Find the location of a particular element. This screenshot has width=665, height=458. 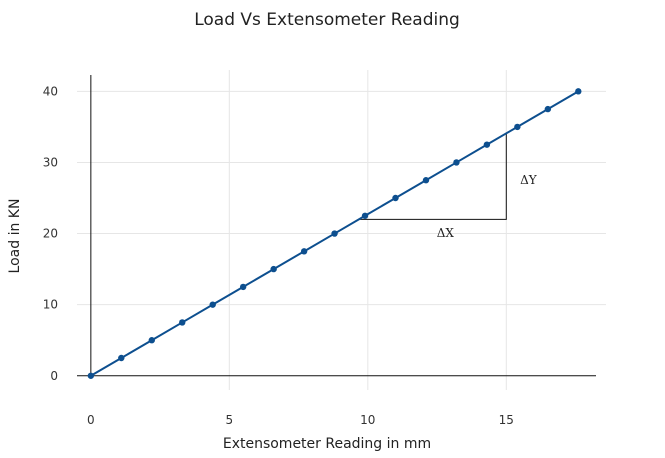

annotation-label: ΔX is located at coordinates (446, 233).